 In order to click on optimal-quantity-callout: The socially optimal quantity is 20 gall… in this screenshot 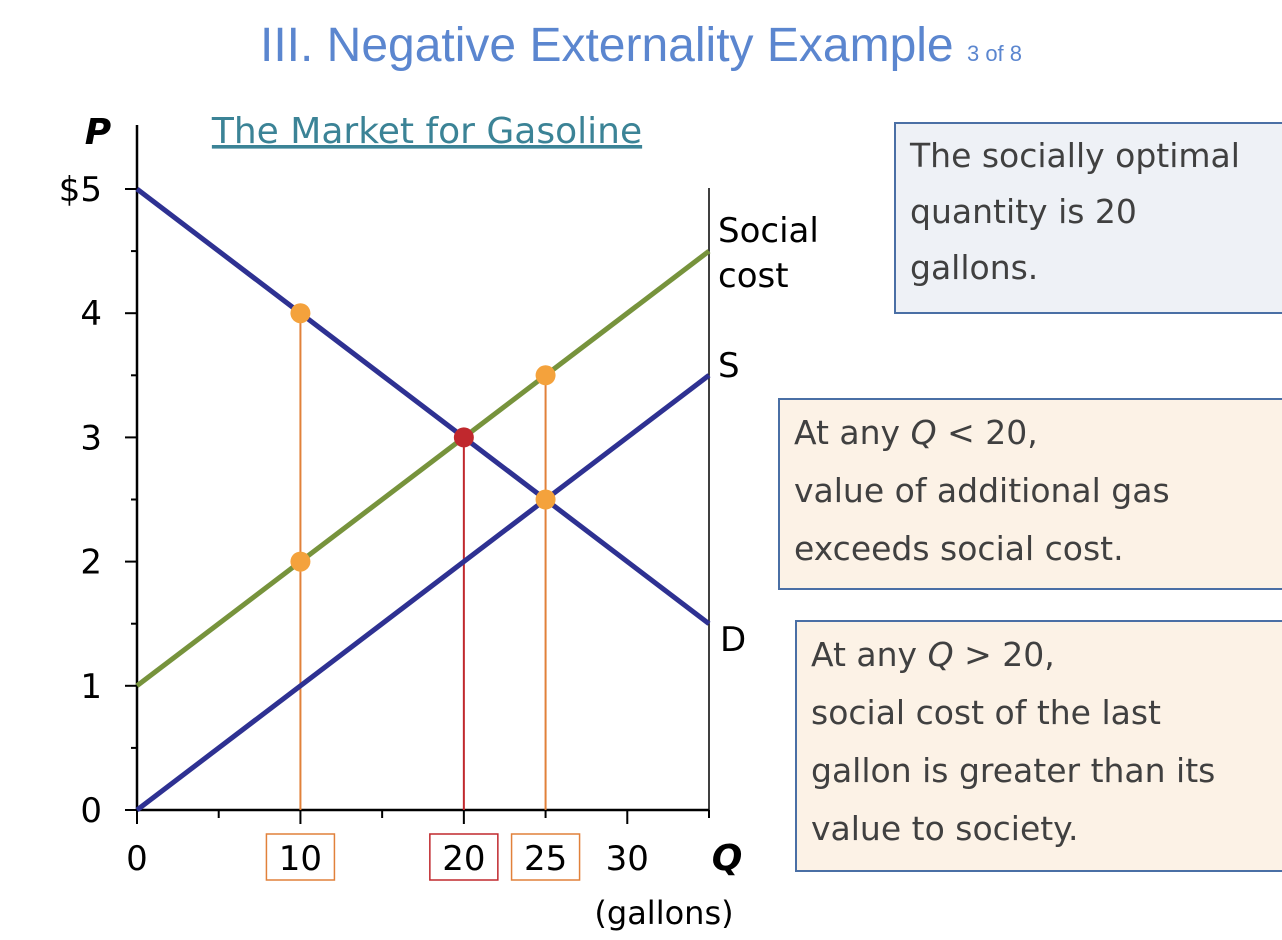, I will do `click(1088, 218)`.